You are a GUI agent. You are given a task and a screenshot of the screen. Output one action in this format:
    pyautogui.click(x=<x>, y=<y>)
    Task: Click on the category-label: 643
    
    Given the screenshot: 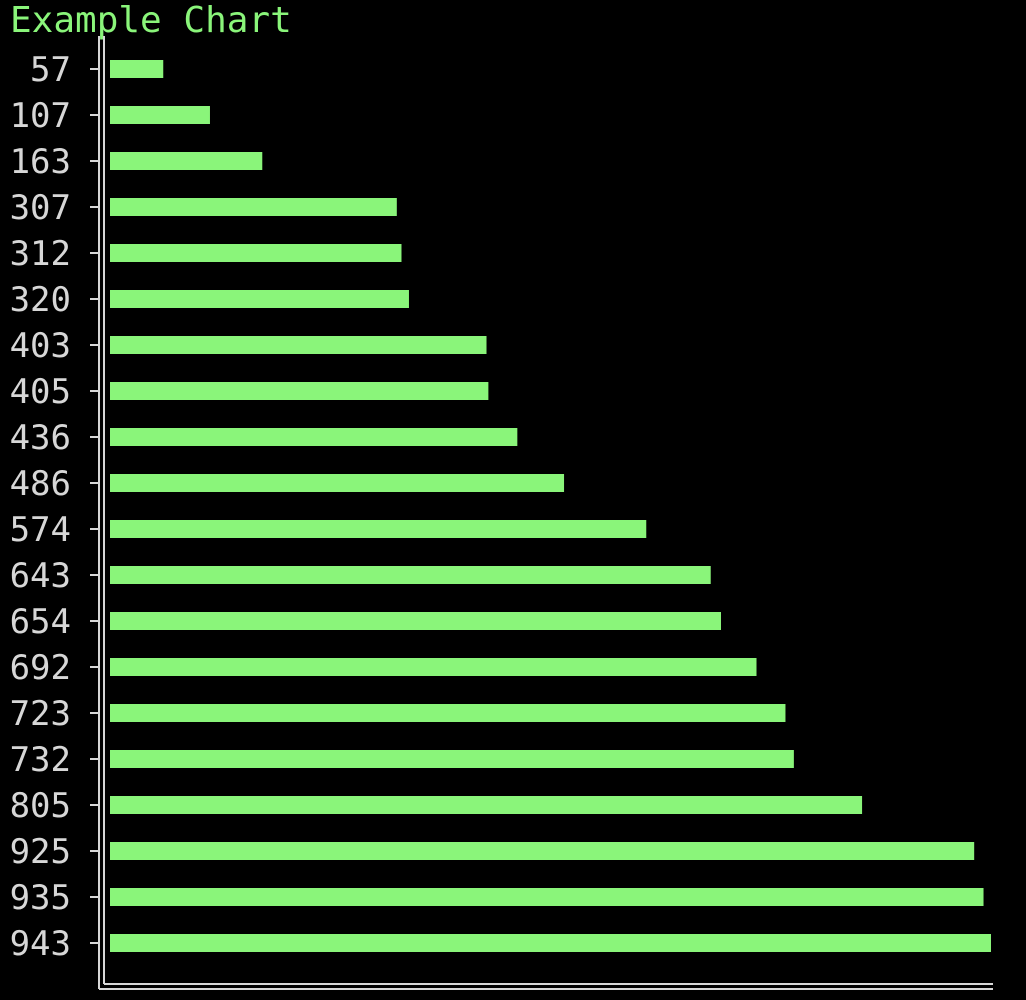 What is the action you would take?
    pyautogui.click(x=40, y=576)
    